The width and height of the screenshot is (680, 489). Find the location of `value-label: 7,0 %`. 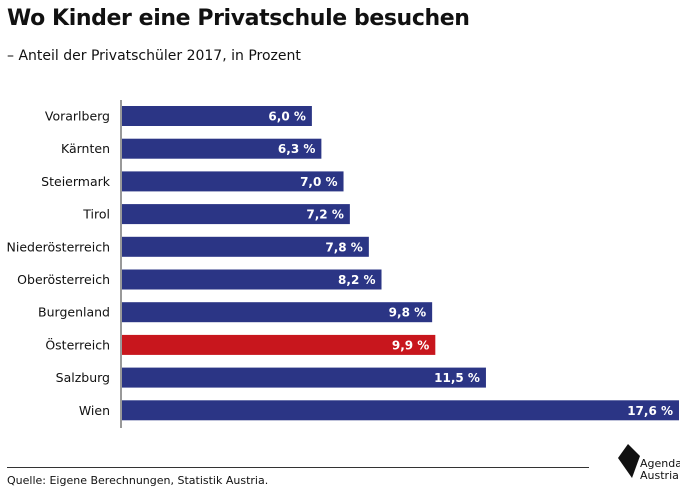

value-label: 7,0 % is located at coordinates (318, 182).